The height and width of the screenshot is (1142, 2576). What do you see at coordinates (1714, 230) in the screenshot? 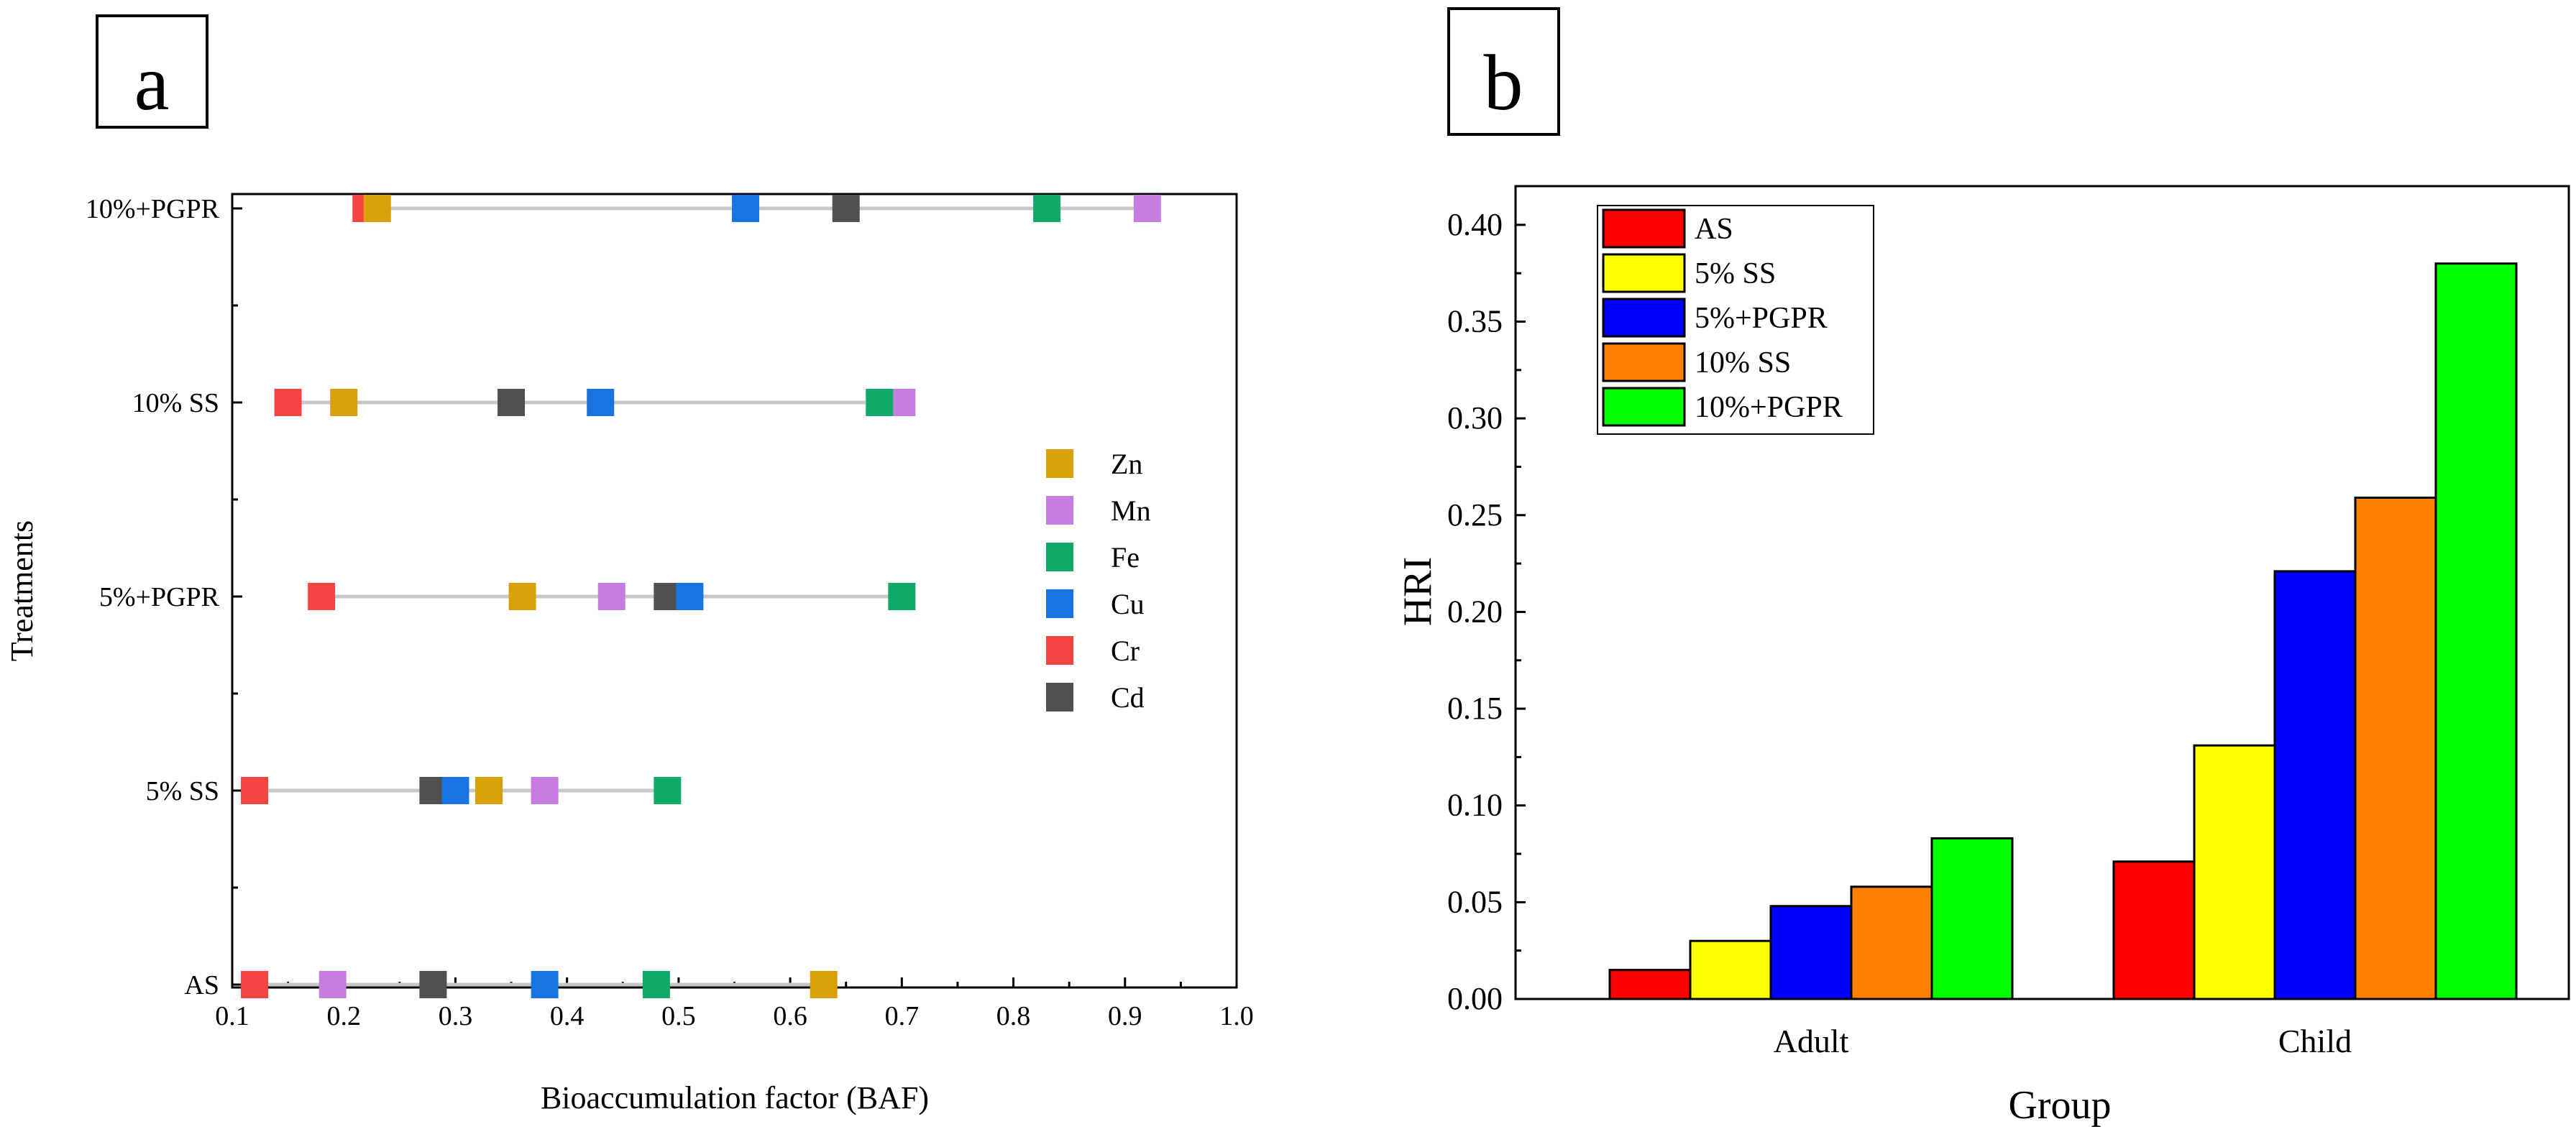
I see `b-legend-label: AS` at bounding box center [1714, 230].